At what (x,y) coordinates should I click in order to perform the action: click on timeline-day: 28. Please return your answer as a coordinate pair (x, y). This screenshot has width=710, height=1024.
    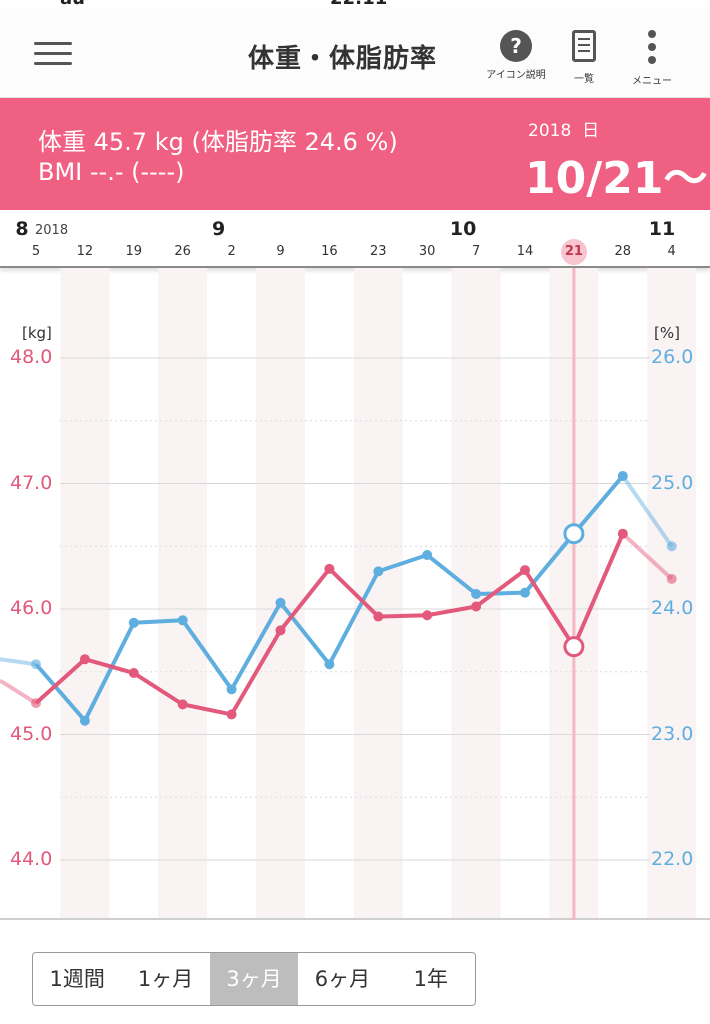
    Looking at the image, I should click on (623, 251).